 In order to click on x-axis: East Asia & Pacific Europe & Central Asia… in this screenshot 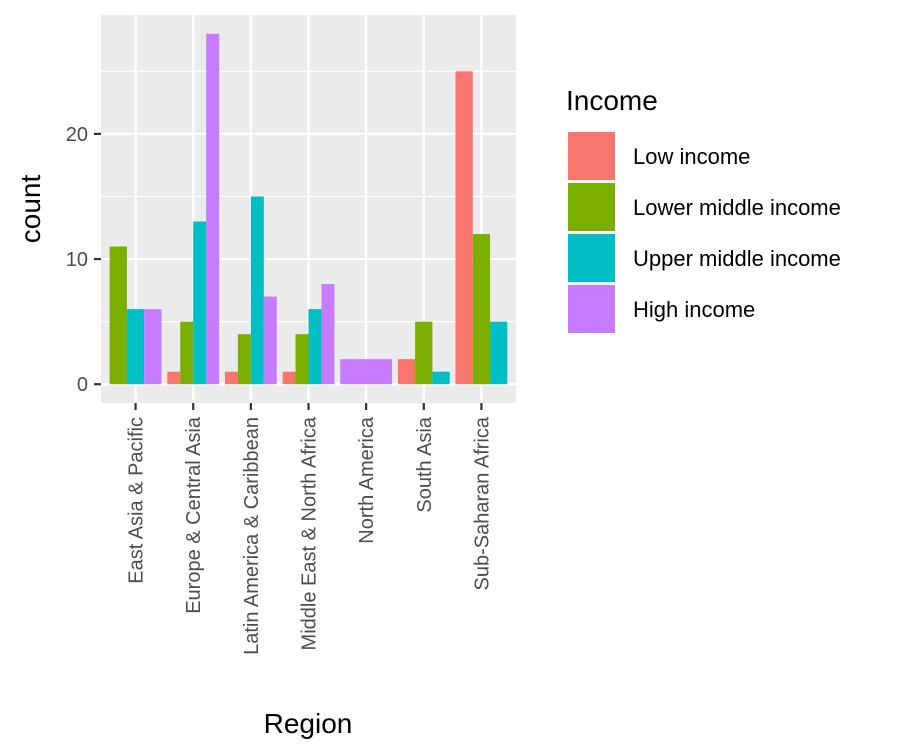, I will do `click(309, 529)`.